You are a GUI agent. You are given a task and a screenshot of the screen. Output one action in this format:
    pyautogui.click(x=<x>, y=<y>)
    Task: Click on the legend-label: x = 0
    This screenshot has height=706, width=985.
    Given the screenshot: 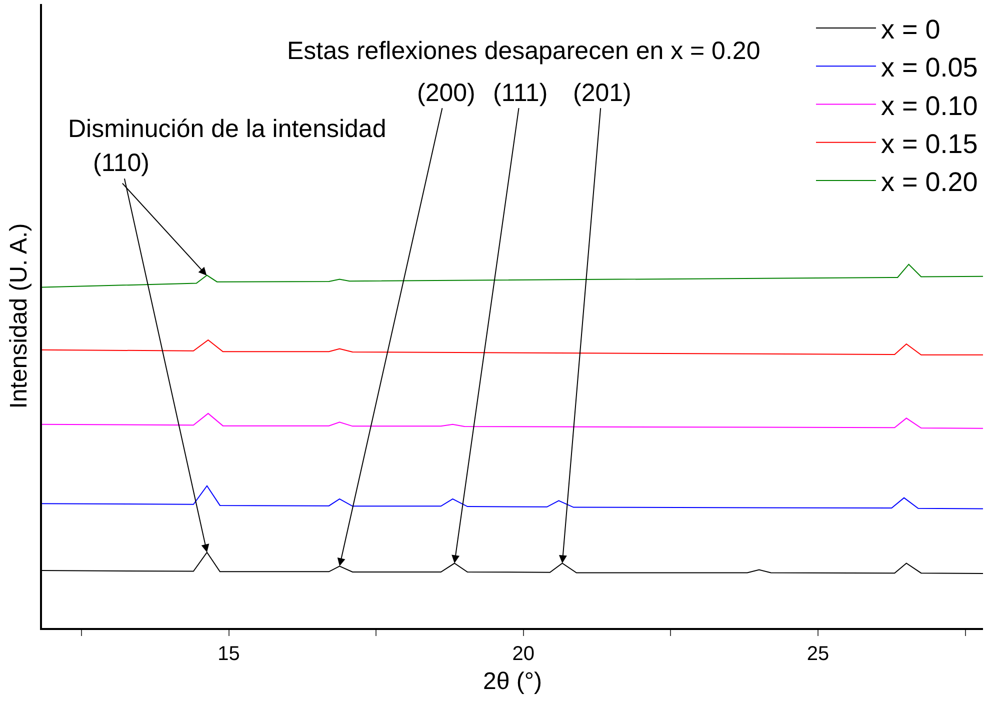 What is the action you would take?
    pyautogui.click(x=910, y=29)
    